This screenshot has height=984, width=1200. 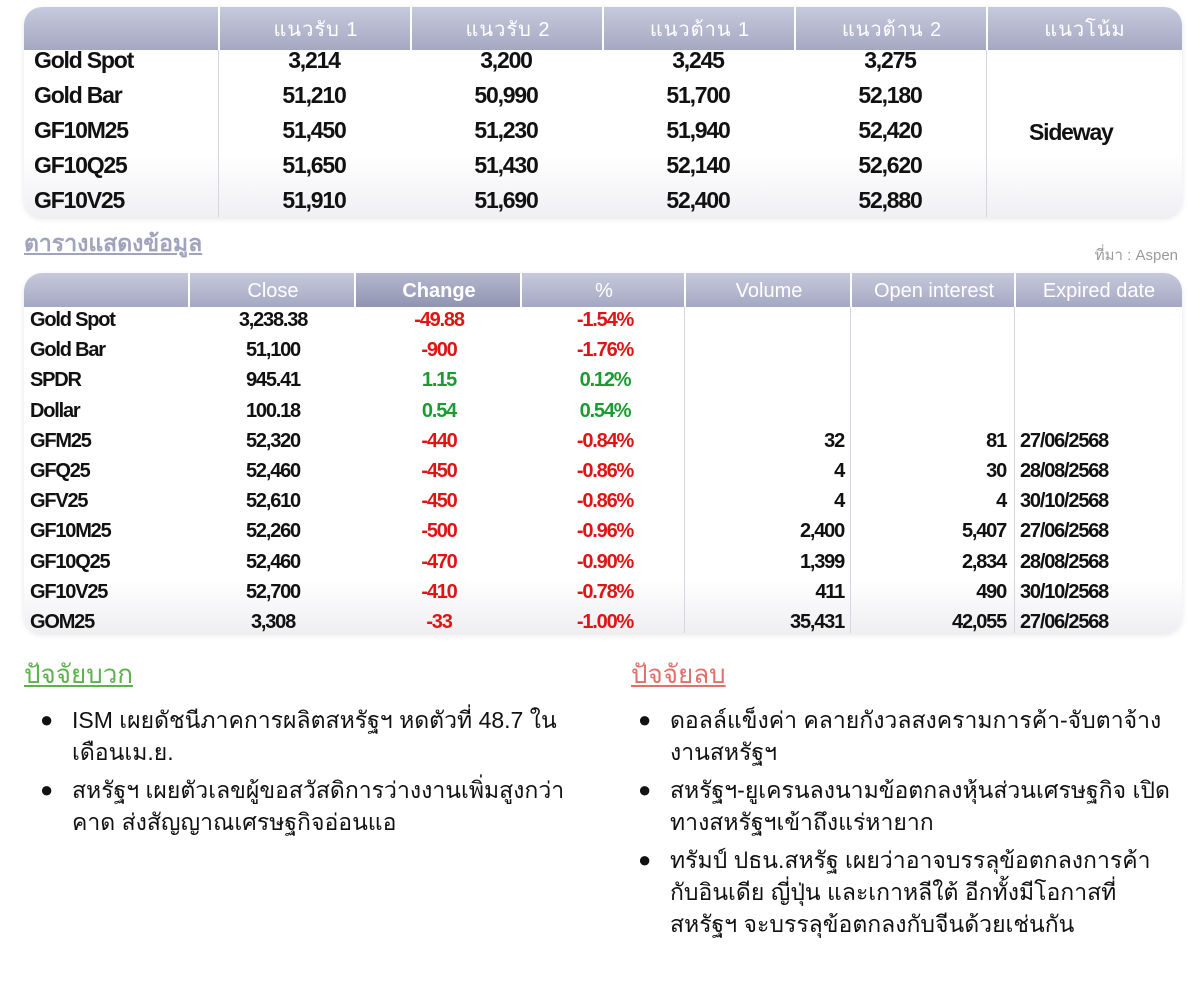 What do you see at coordinates (439, 440) in the screenshot?
I see `table2-cell-change: -440` at bounding box center [439, 440].